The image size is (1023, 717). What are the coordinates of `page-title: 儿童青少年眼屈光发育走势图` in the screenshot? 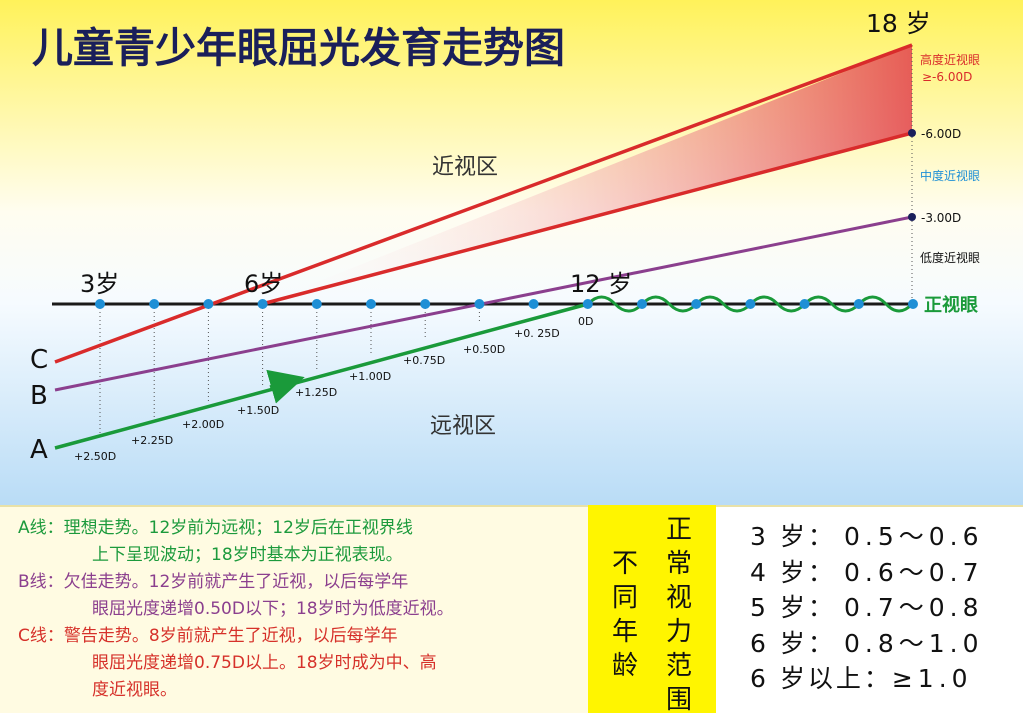 It's located at (298, 48).